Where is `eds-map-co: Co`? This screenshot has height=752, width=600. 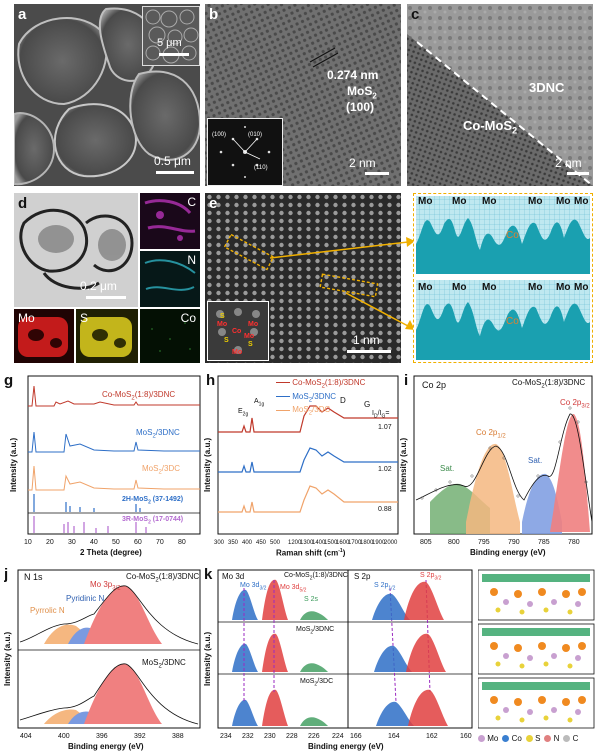
eds-map-co: Co is located at coordinates (170, 336).